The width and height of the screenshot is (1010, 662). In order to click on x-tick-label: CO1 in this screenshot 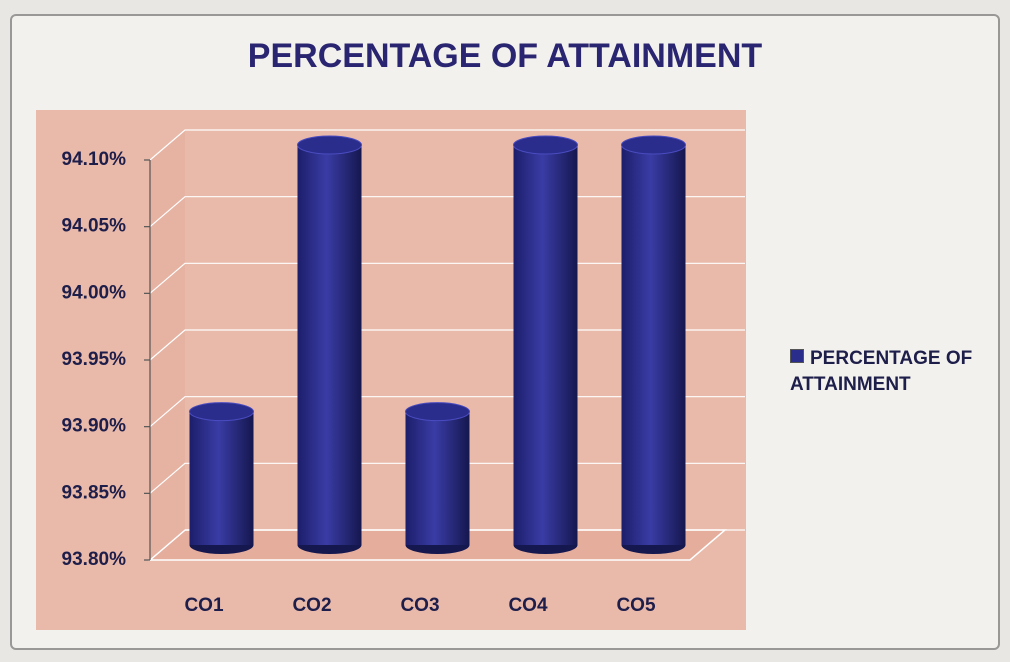, I will do `click(204, 605)`.